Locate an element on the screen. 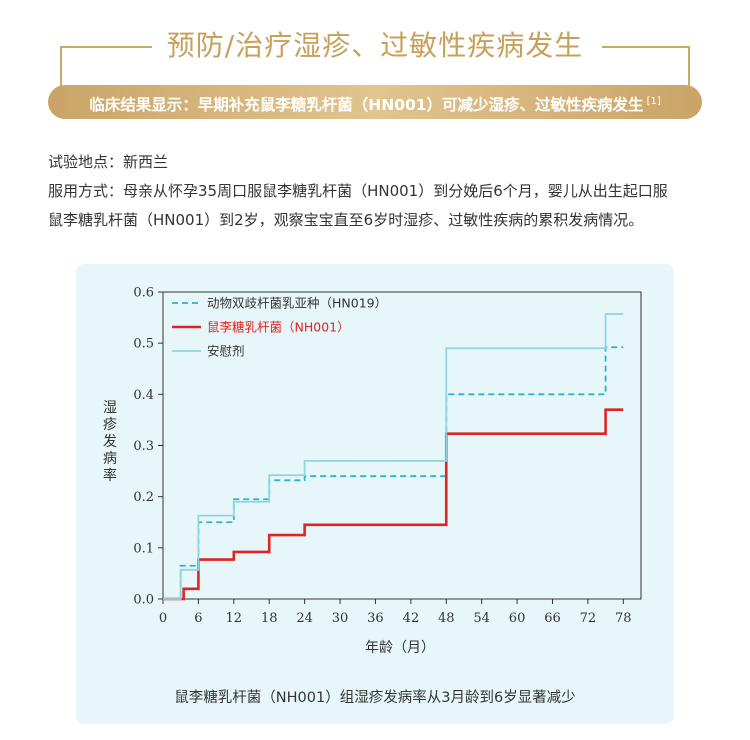 The image size is (750, 740). x-tick-label: 0 is located at coordinates (163, 618).